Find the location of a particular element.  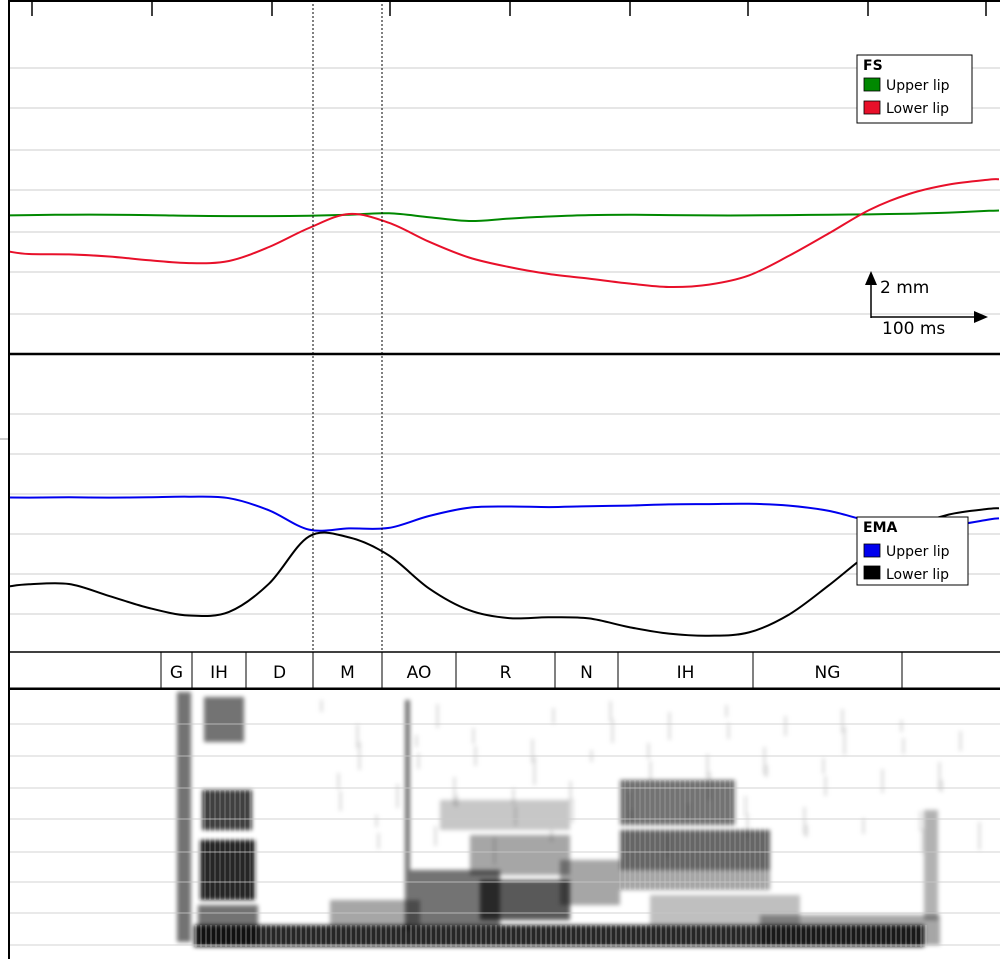

fs-lower-lip-line is located at coordinates (504, 233).